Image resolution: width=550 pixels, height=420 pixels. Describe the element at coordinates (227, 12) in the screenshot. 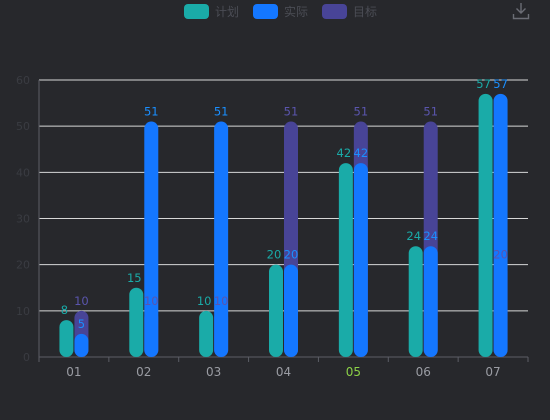

I see `legend-label-plan: 计划` at that location.